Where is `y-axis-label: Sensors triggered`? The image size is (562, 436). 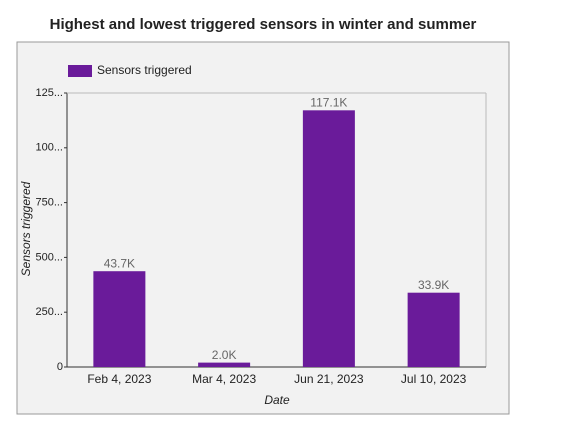 y-axis-label: Sensors triggered is located at coordinates (26, 228).